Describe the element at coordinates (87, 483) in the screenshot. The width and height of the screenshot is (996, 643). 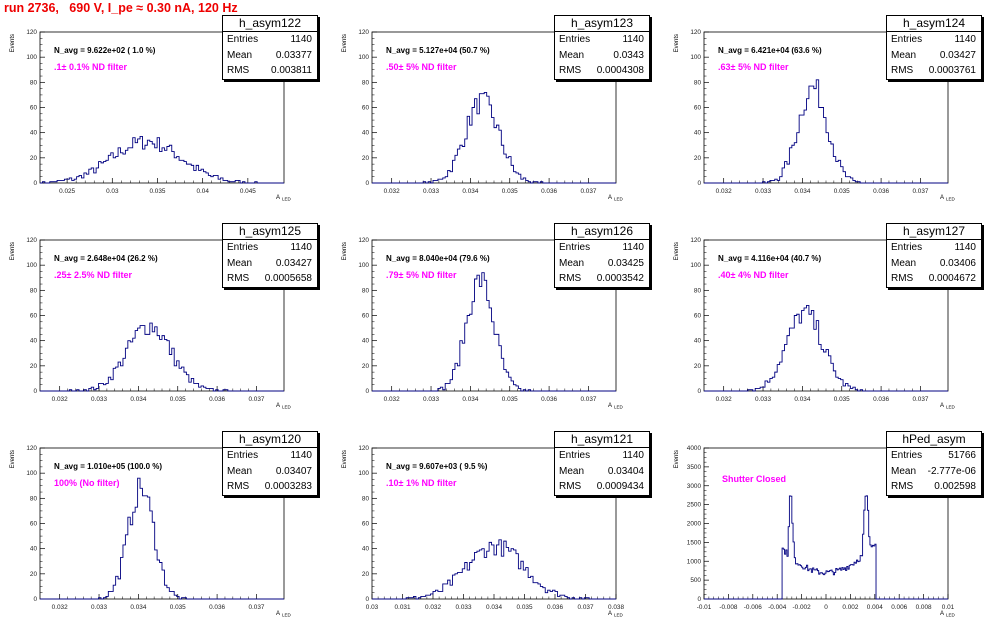
I see `filter-note: 100% (No filter)` at that location.